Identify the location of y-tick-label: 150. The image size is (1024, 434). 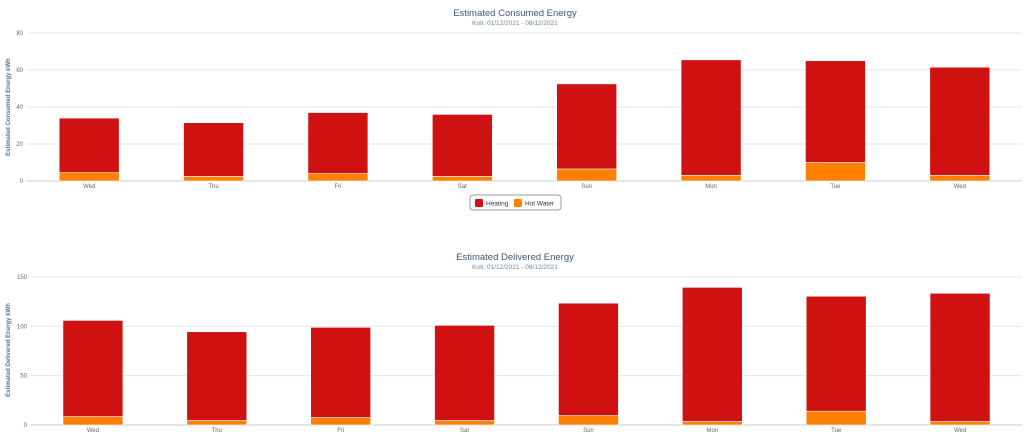
(22, 278).